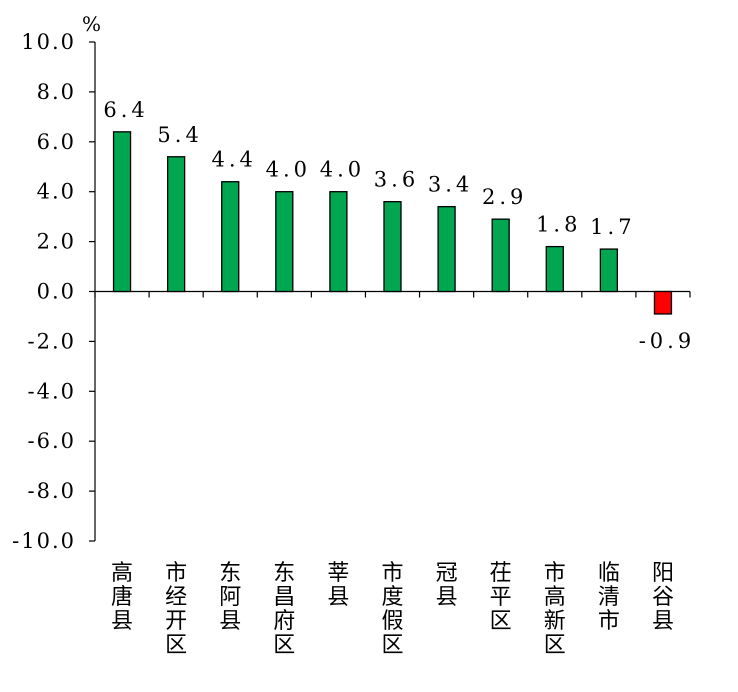 The image size is (738, 692). I want to click on data-label: 1.8, so click(558, 225).